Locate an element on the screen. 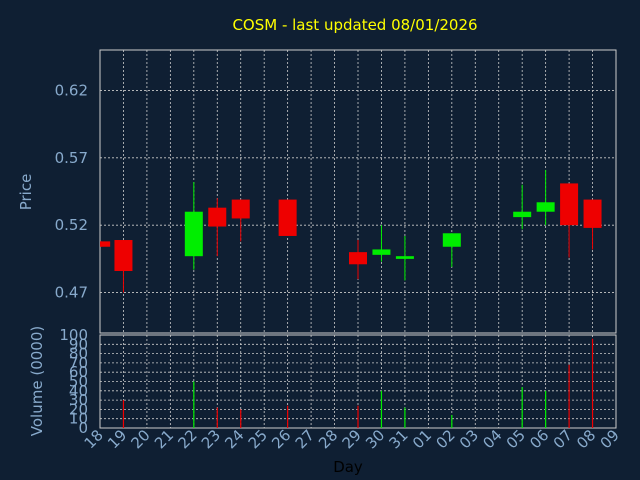 The height and width of the screenshot is (480, 640). x-tick-label: 21 is located at coordinates (164, 439).